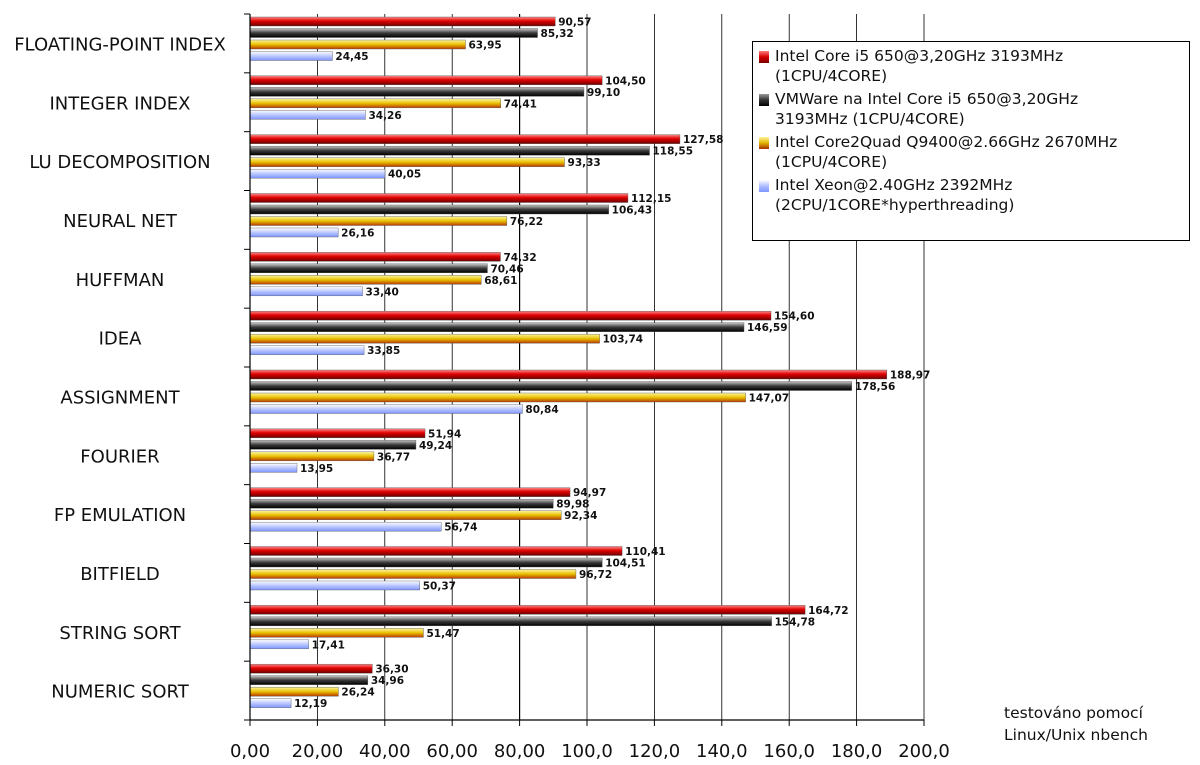  I want to click on data-label: 49,24, so click(435, 446).